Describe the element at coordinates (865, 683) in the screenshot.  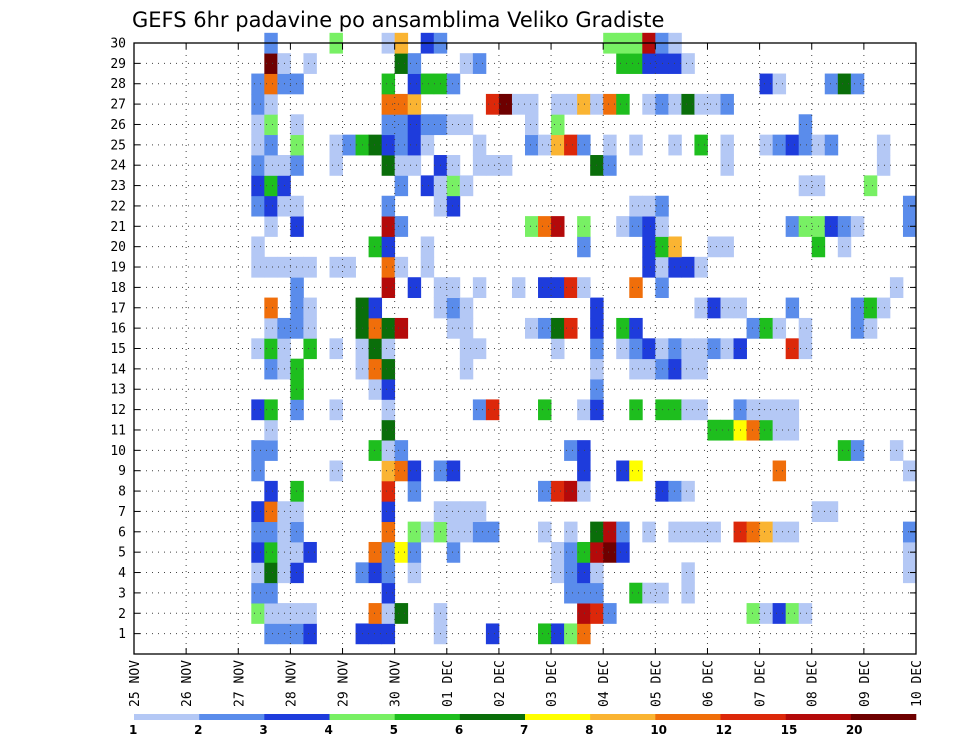
I see `x-tick-label: 09 DEC` at that location.